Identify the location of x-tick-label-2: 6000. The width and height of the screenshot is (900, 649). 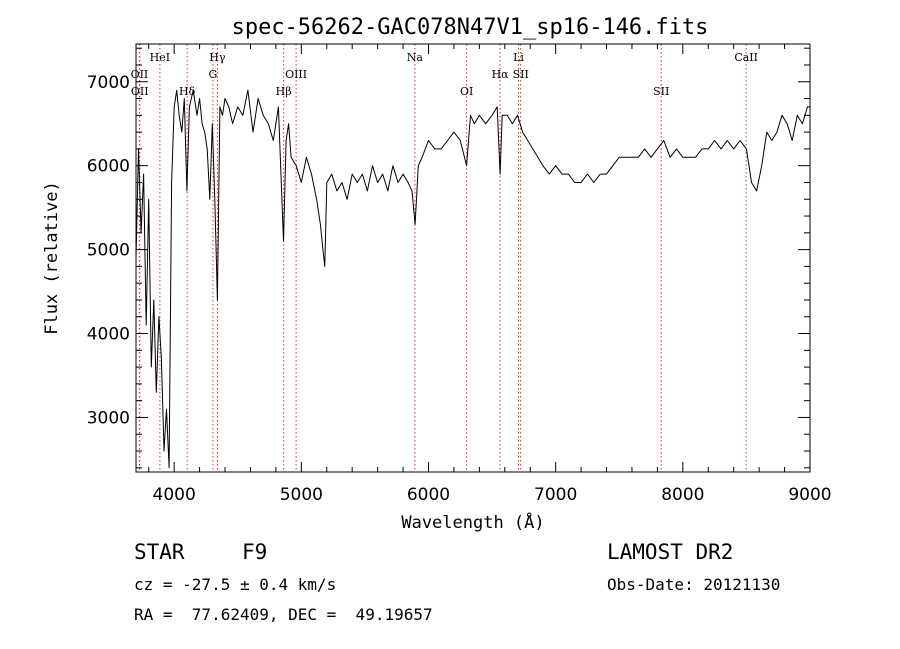
(428, 495).